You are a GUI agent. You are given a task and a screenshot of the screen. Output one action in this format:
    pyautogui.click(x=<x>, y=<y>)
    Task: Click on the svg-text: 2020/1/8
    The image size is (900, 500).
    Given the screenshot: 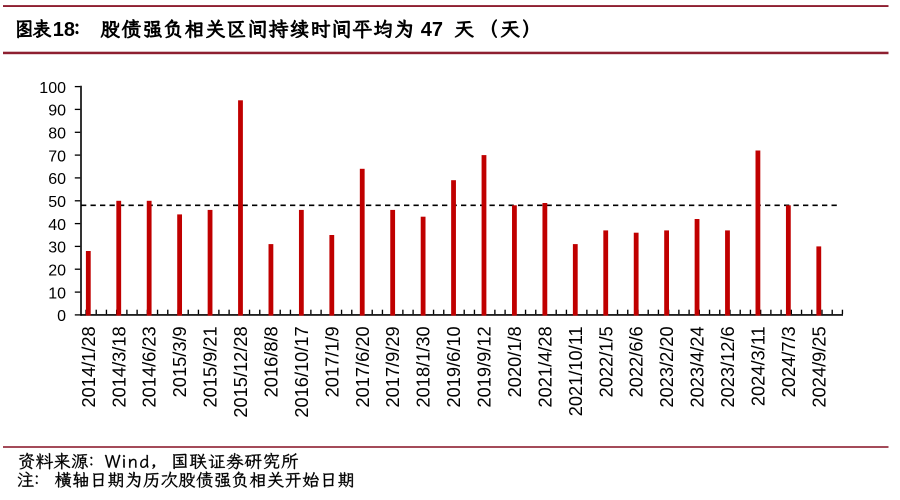 What is the action you would take?
    pyautogui.click(x=514, y=361)
    